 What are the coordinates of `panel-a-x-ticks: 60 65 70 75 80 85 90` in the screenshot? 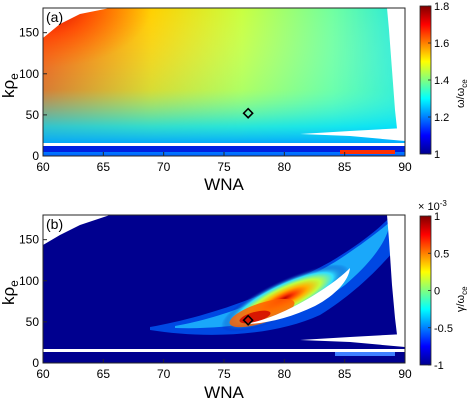 It's located at (224, 163).